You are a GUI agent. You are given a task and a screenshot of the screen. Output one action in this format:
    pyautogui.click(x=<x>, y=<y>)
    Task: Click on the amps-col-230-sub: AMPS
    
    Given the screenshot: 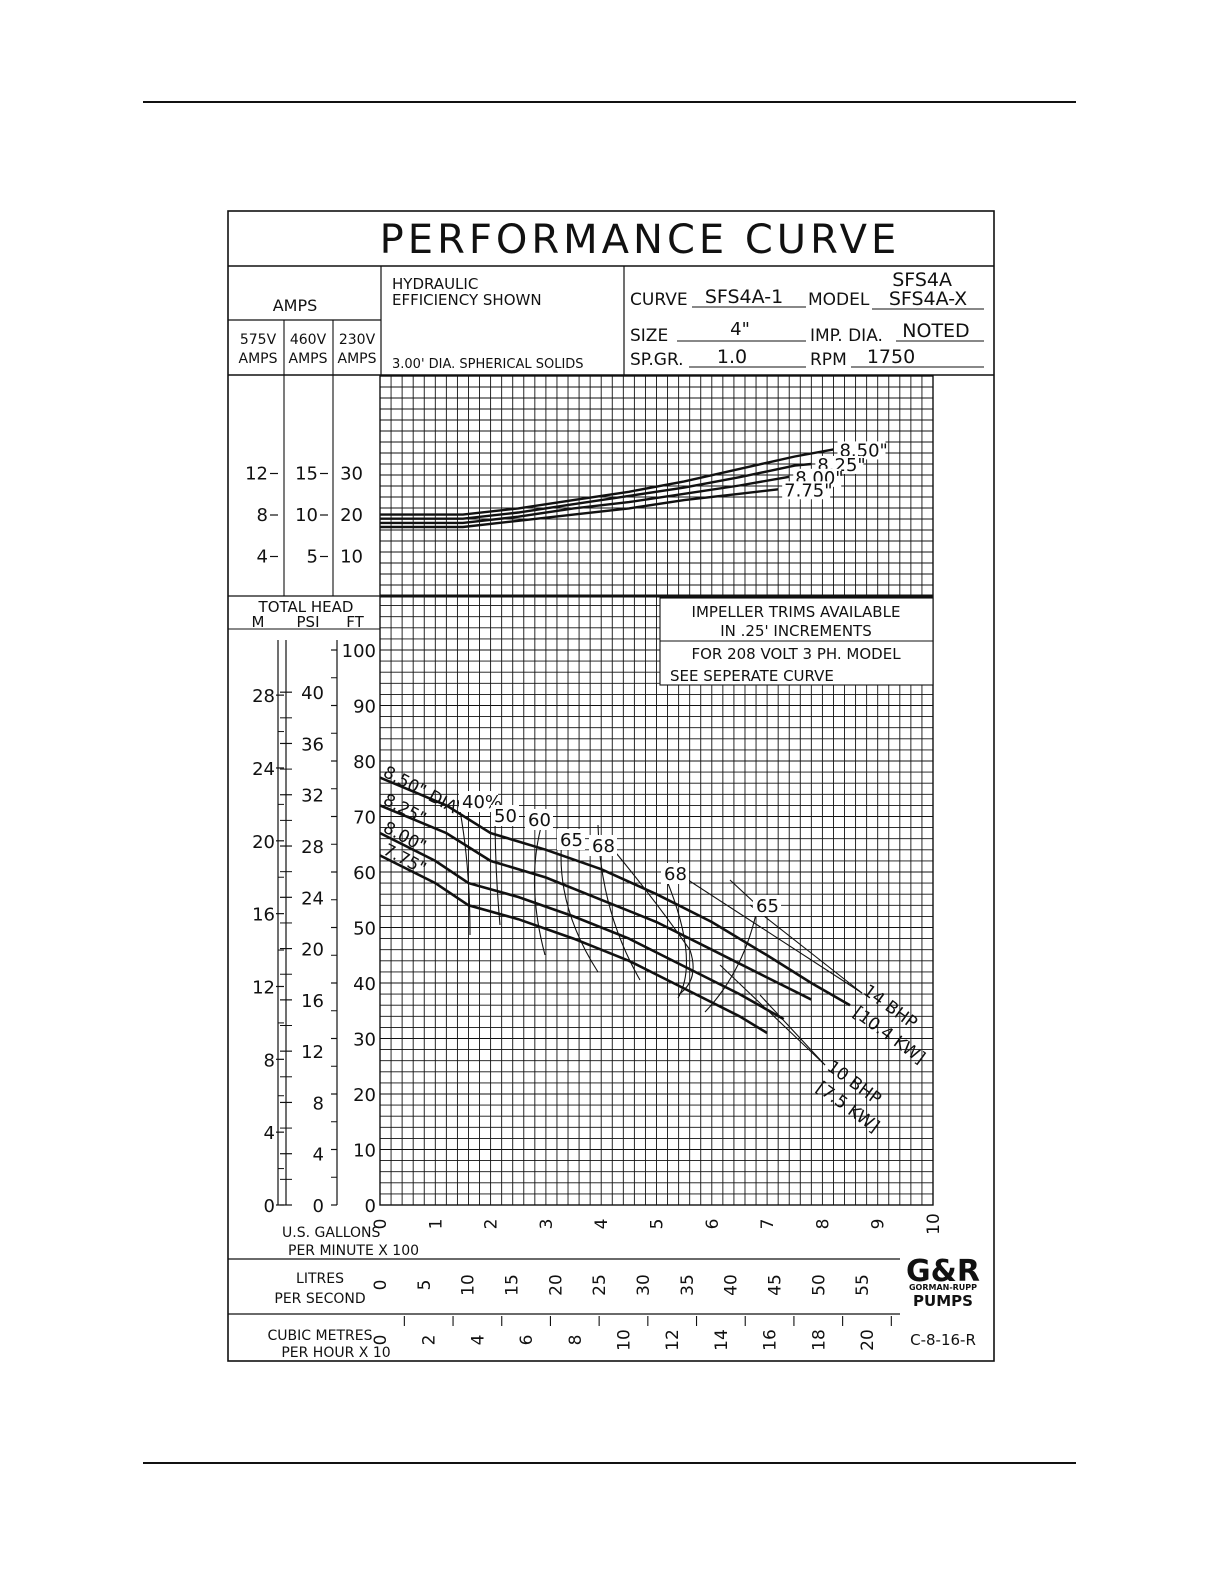 What is the action you would take?
    pyautogui.click(x=357, y=359)
    